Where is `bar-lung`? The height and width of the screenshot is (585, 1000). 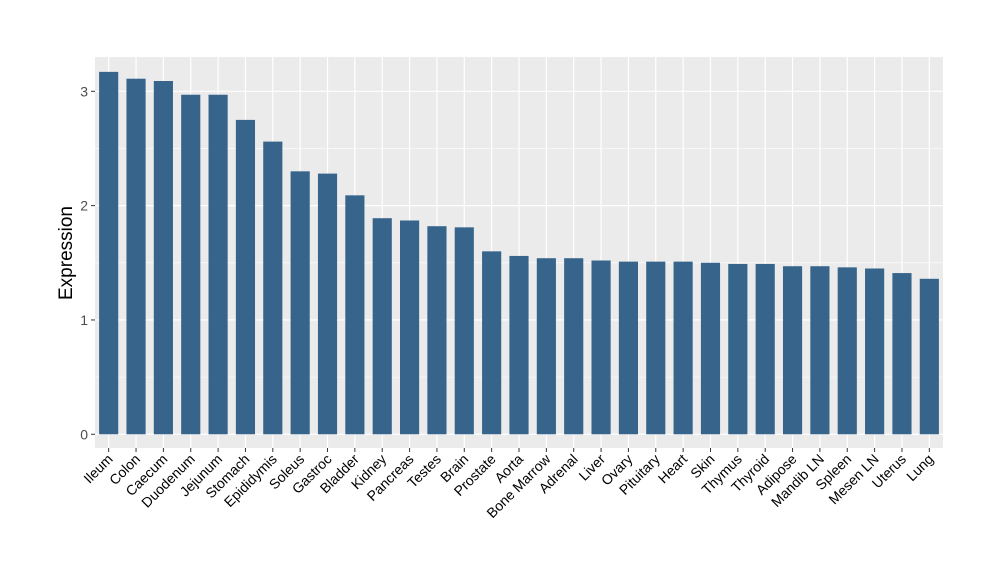 bar-lung is located at coordinates (929, 356).